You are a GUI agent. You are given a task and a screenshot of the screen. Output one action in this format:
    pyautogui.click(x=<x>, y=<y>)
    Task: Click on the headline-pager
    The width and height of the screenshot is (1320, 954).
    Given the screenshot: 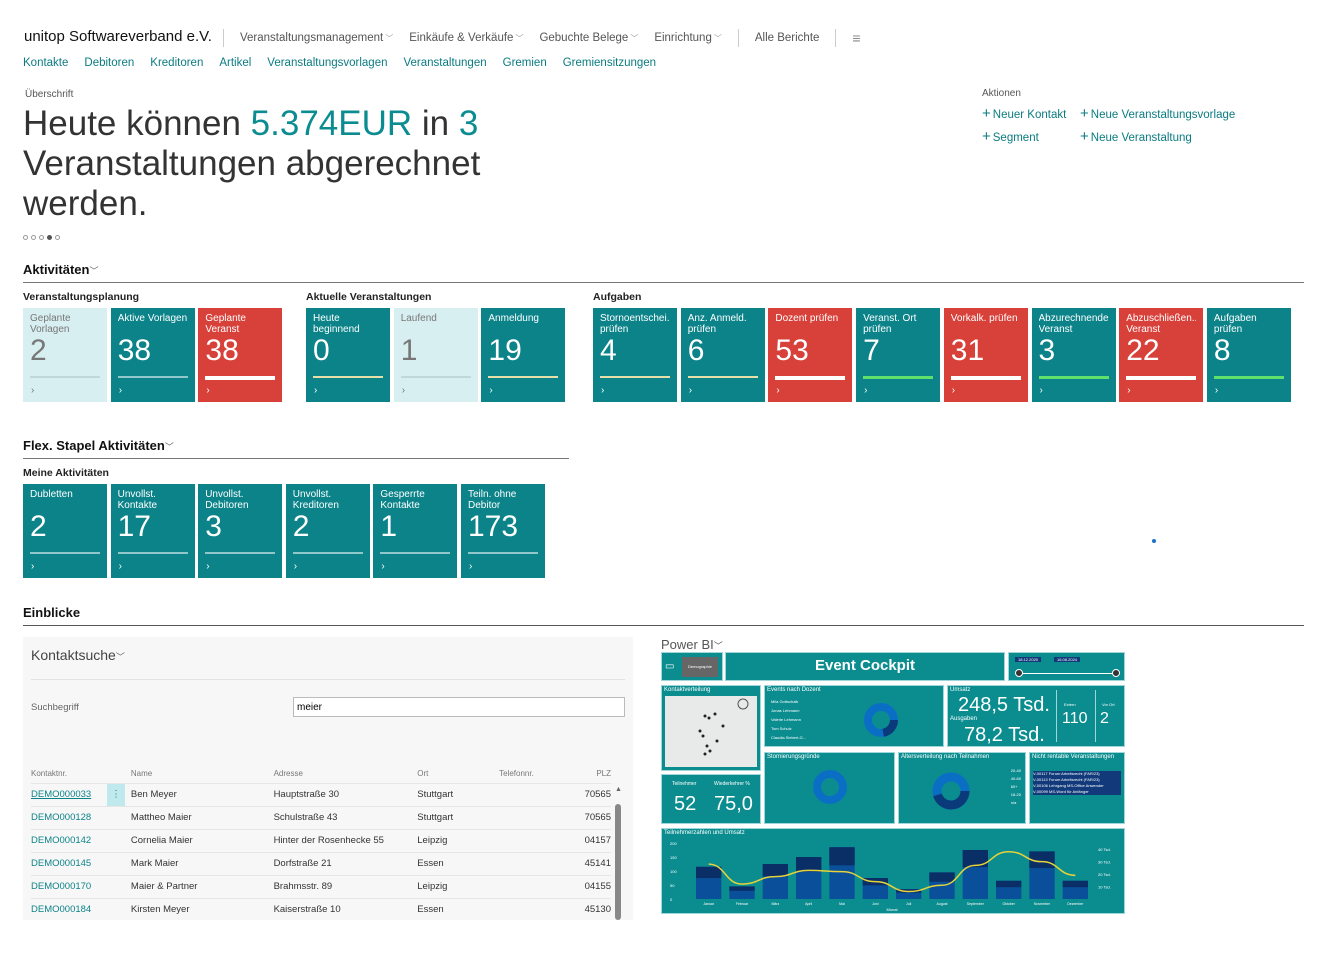 What is the action you would take?
    pyautogui.click(x=41, y=237)
    